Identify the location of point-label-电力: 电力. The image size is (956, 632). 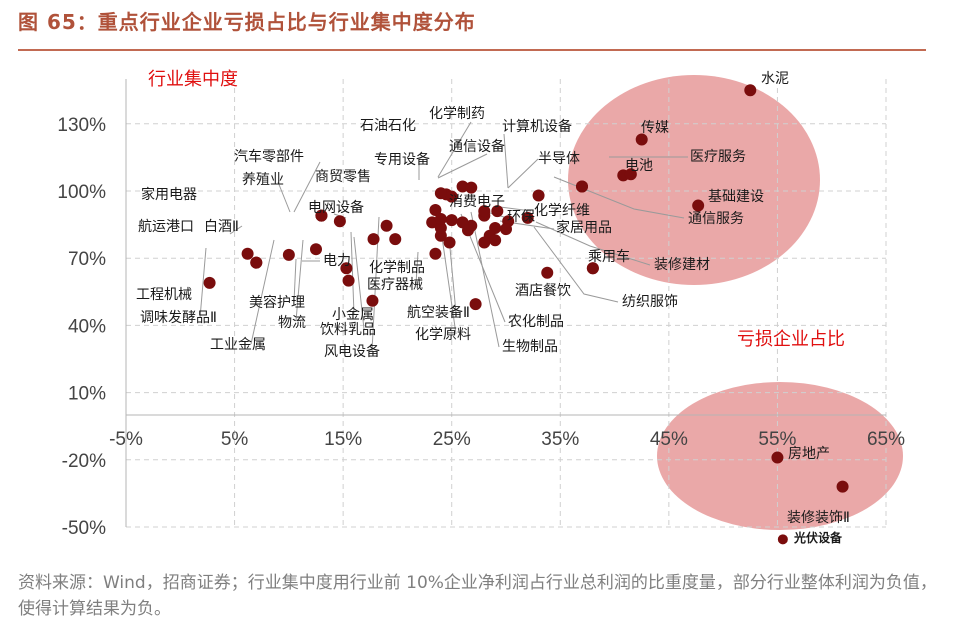
(337, 261).